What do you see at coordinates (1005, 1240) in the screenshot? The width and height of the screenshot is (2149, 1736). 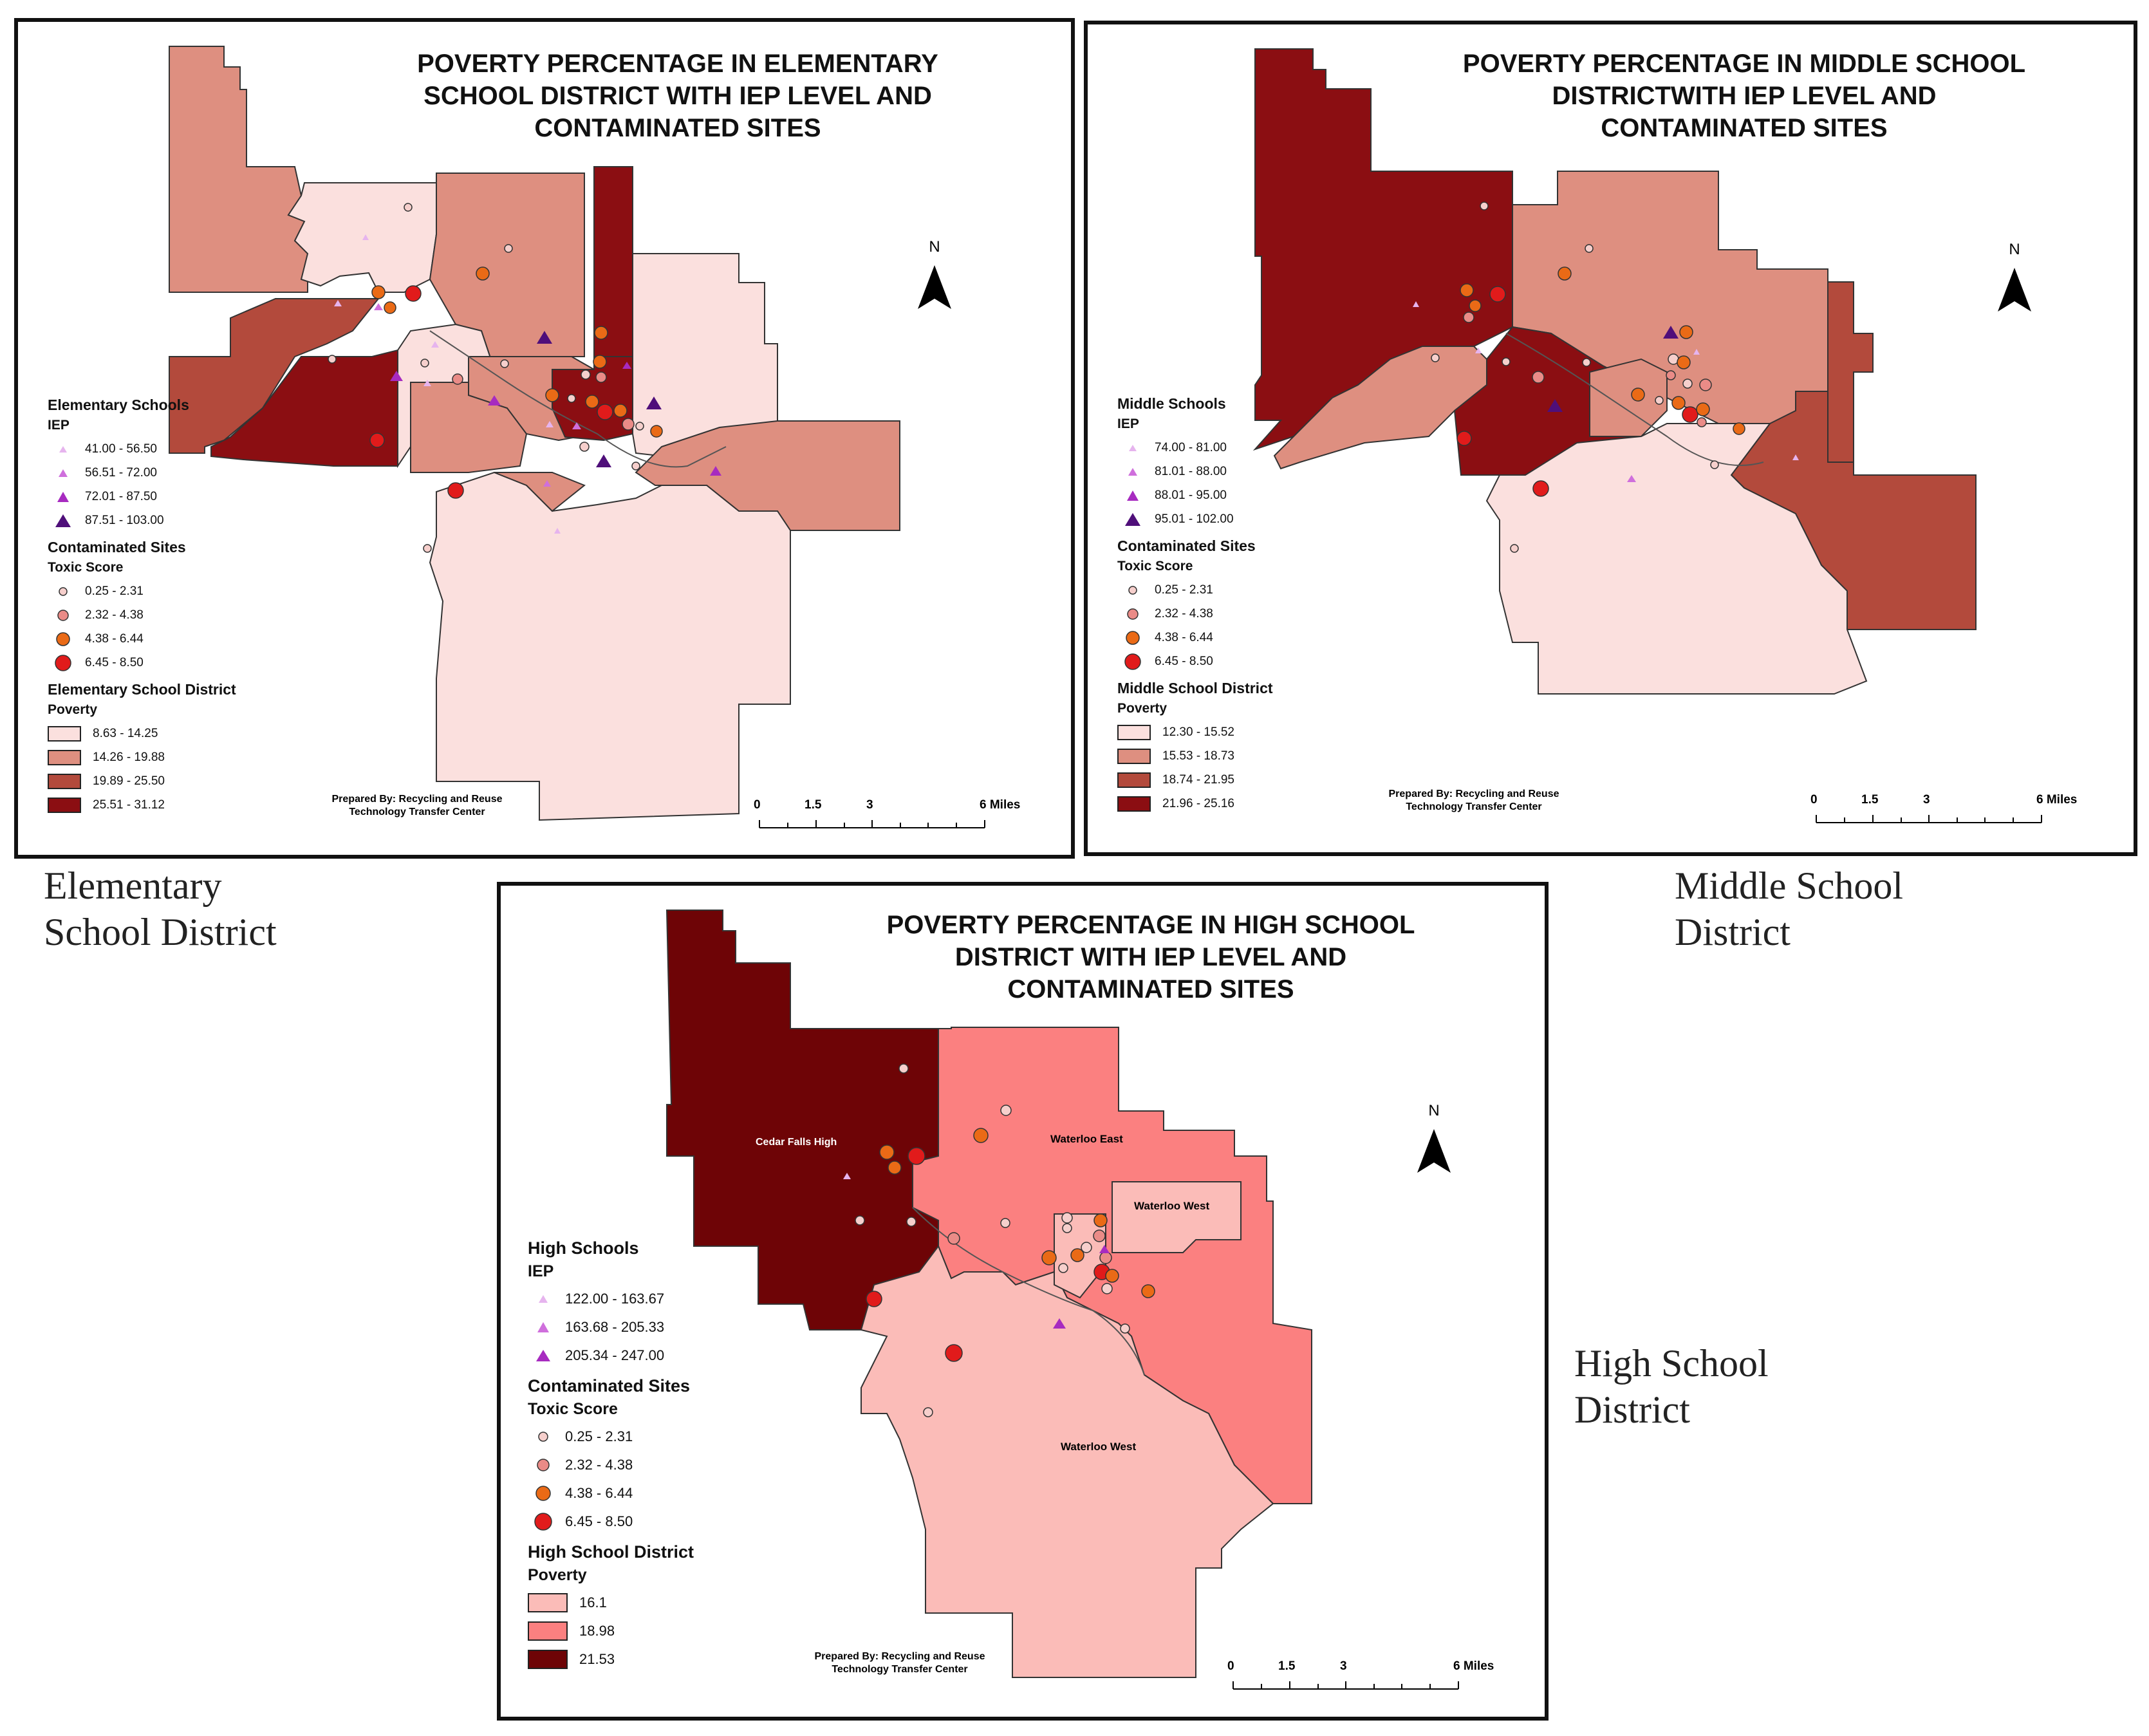 I see `high-contaminated-sites` at bounding box center [1005, 1240].